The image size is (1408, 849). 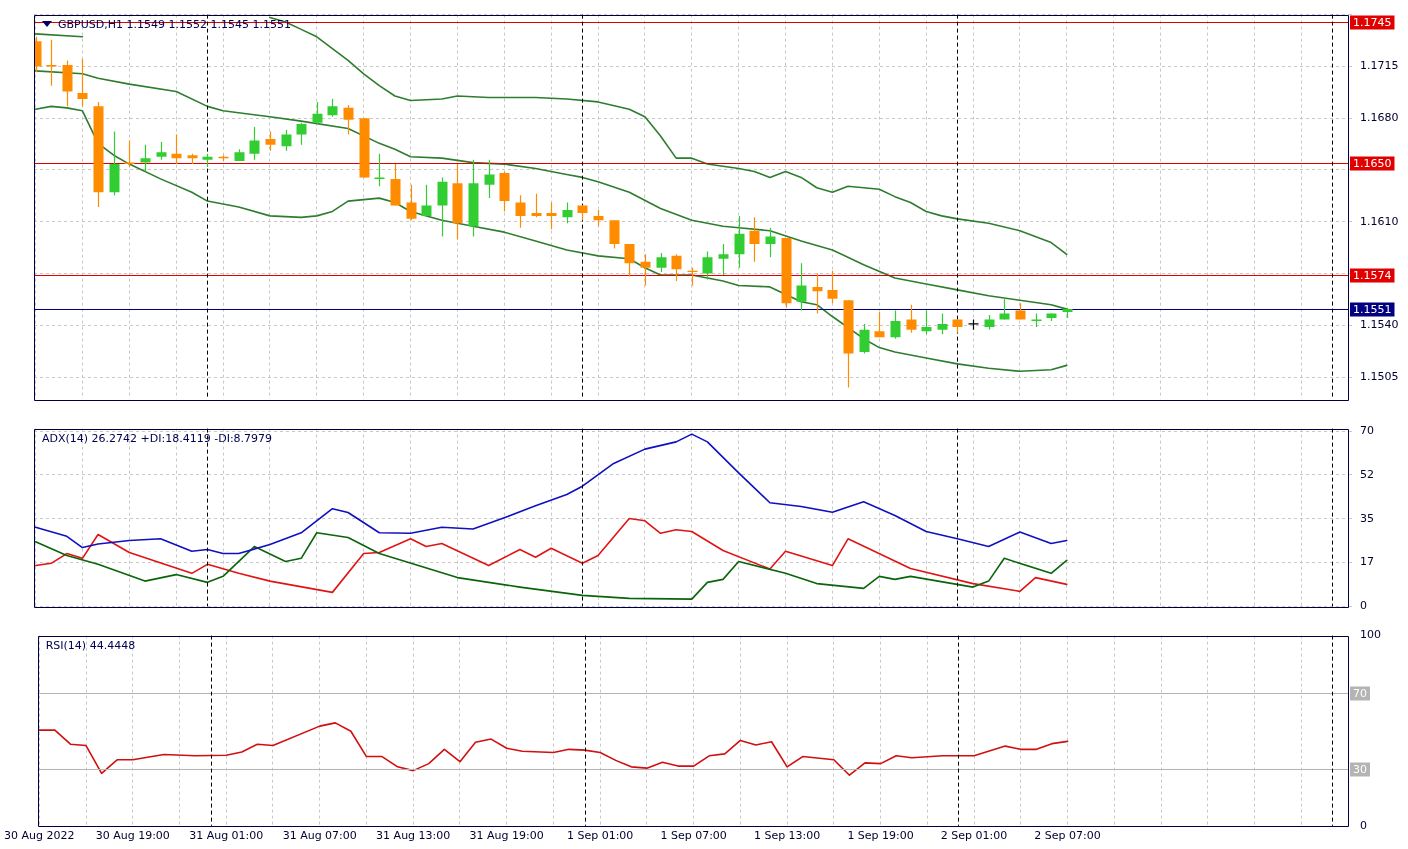 I want to click on y-tick-label: 1.1715, so click(x=1379, y=66).